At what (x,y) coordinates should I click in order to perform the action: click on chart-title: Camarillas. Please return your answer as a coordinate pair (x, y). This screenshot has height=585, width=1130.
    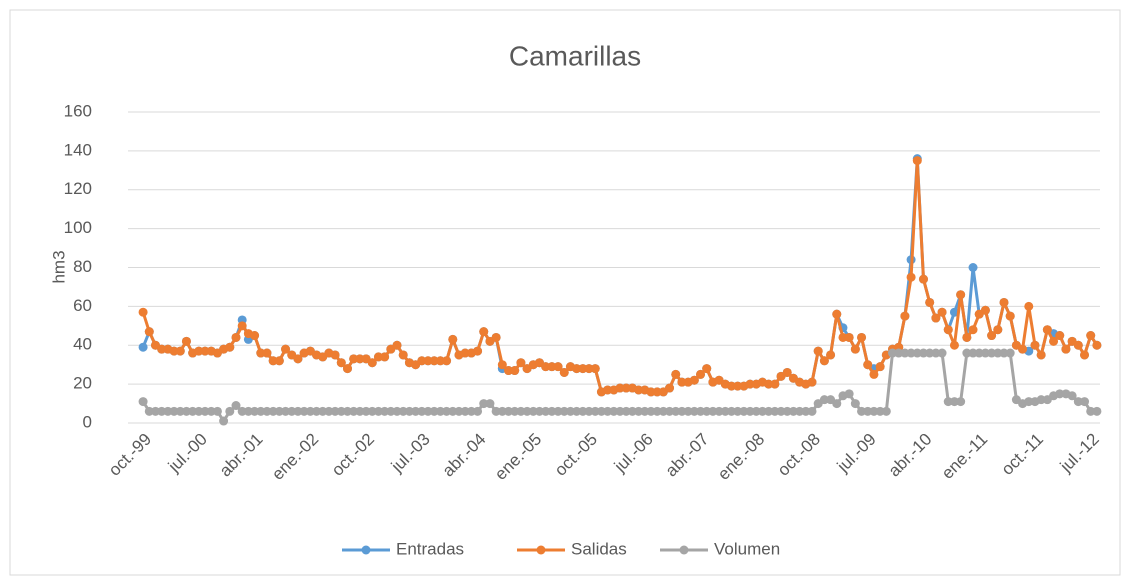
    Looking at the image, I should click on (575, 55).